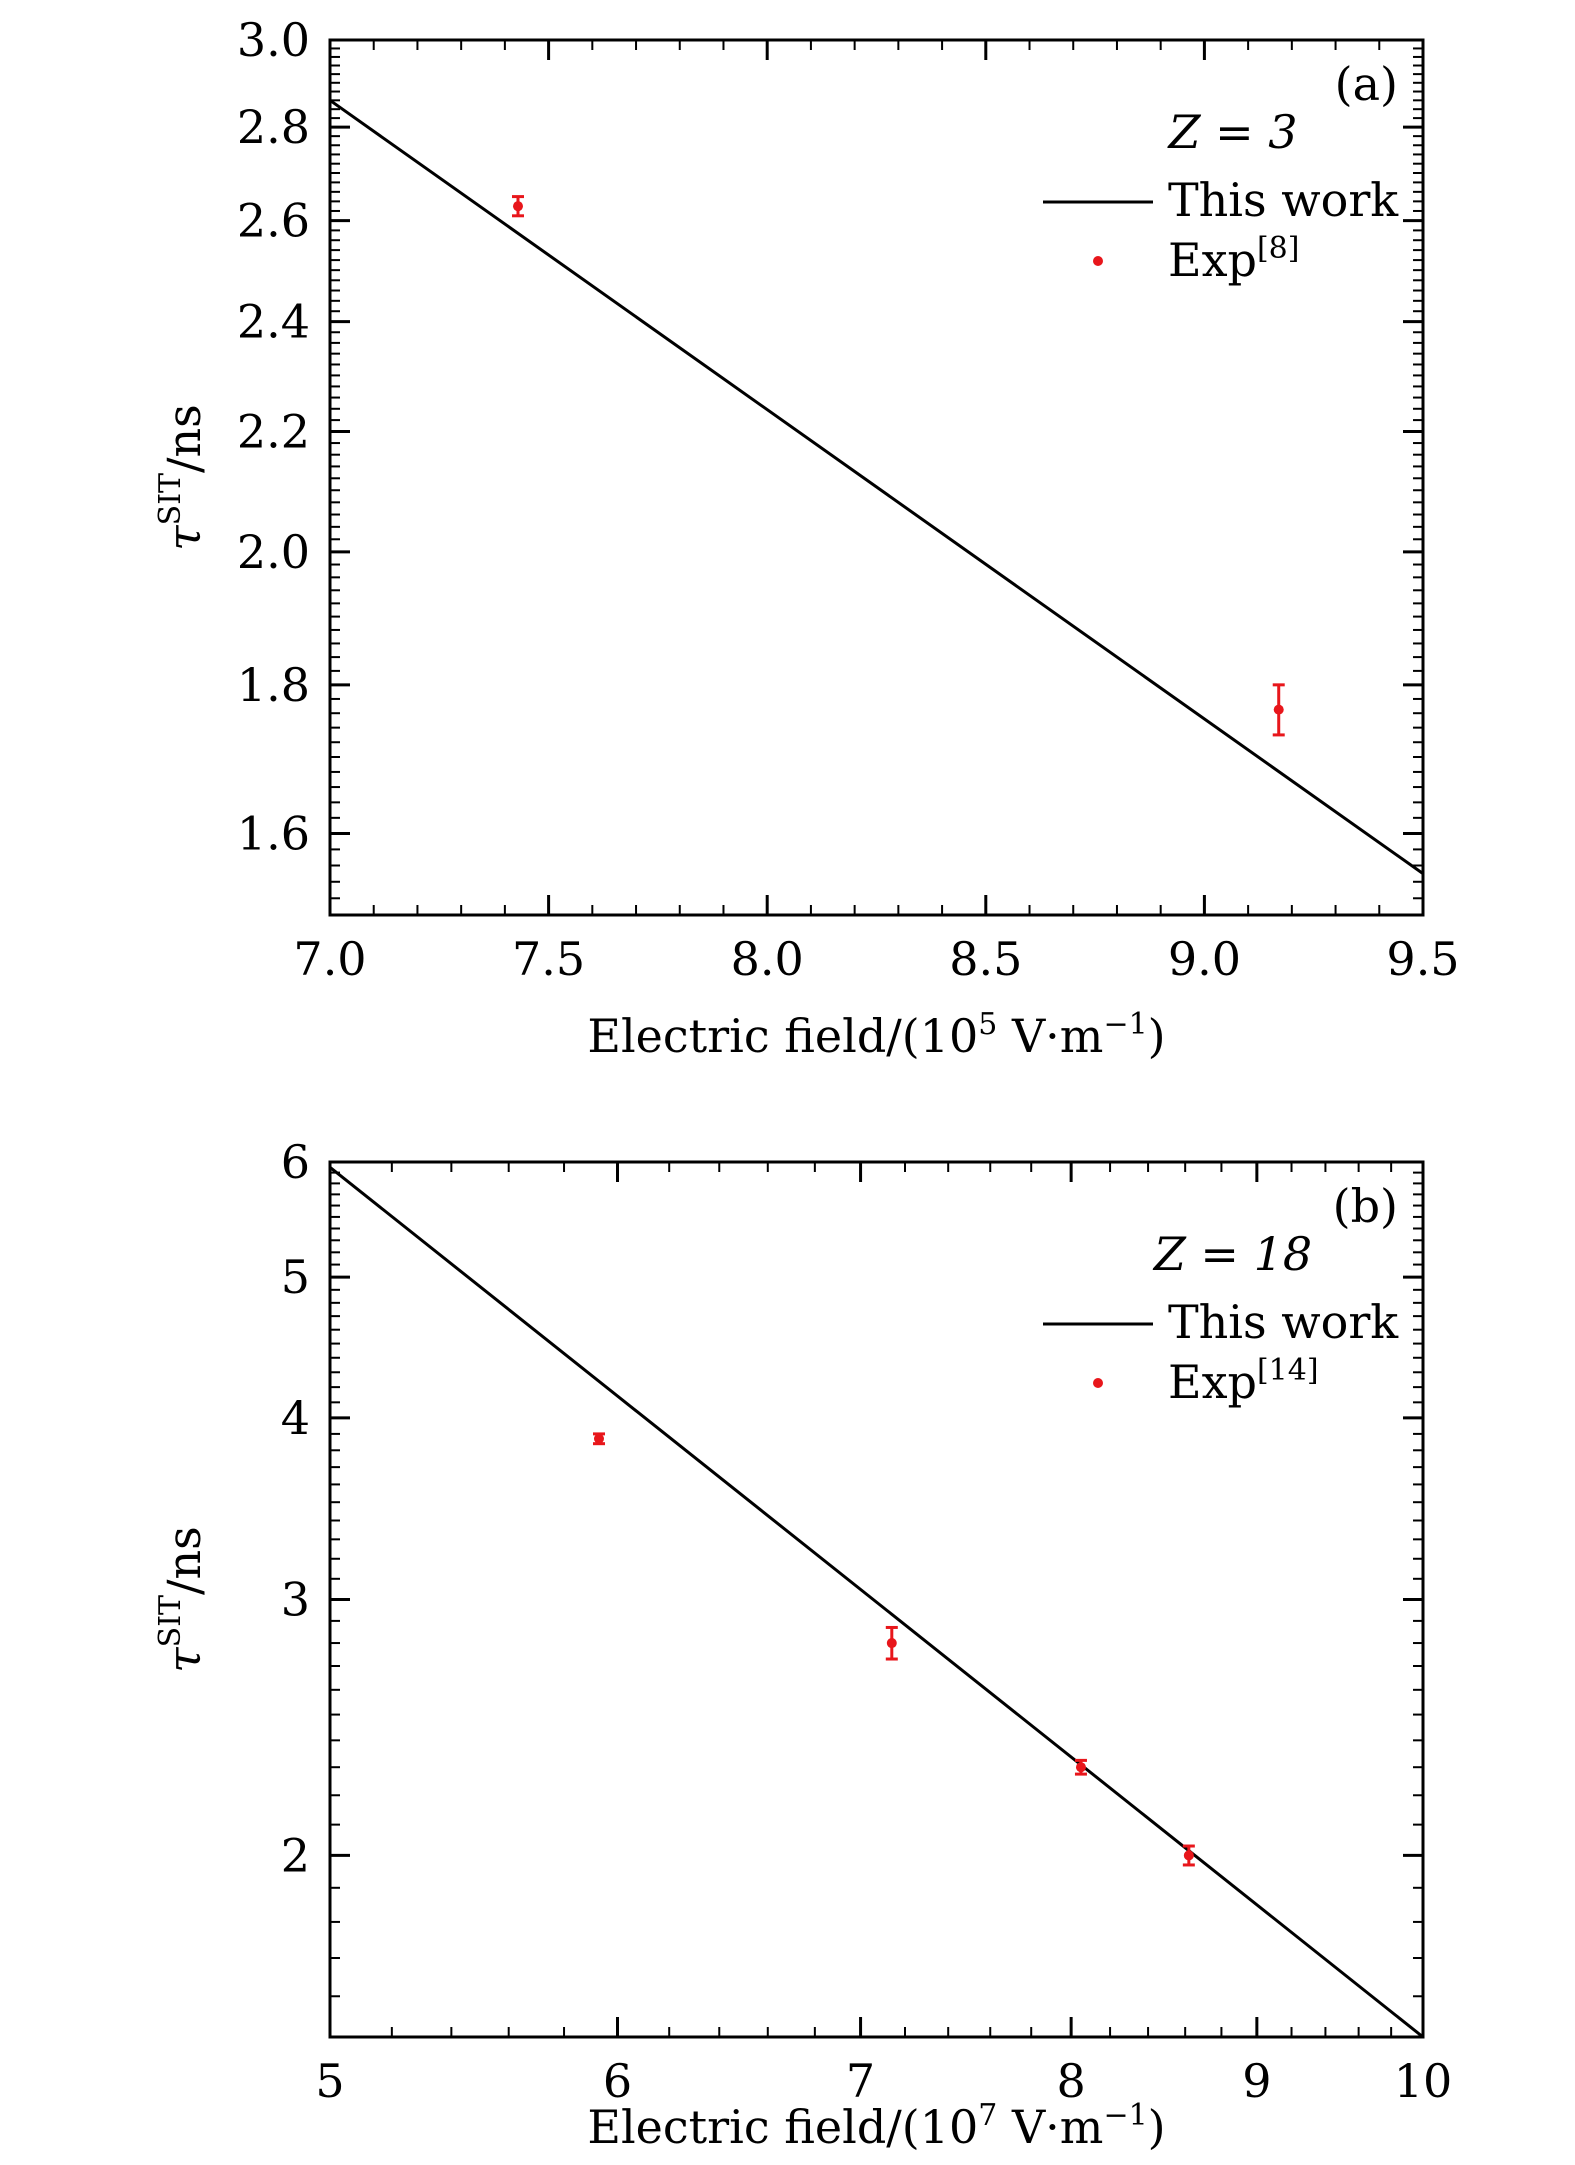  Describe the element at coordinates (273, 834) in the screenshot. I see `y-tick-label: 1.6` at that location.